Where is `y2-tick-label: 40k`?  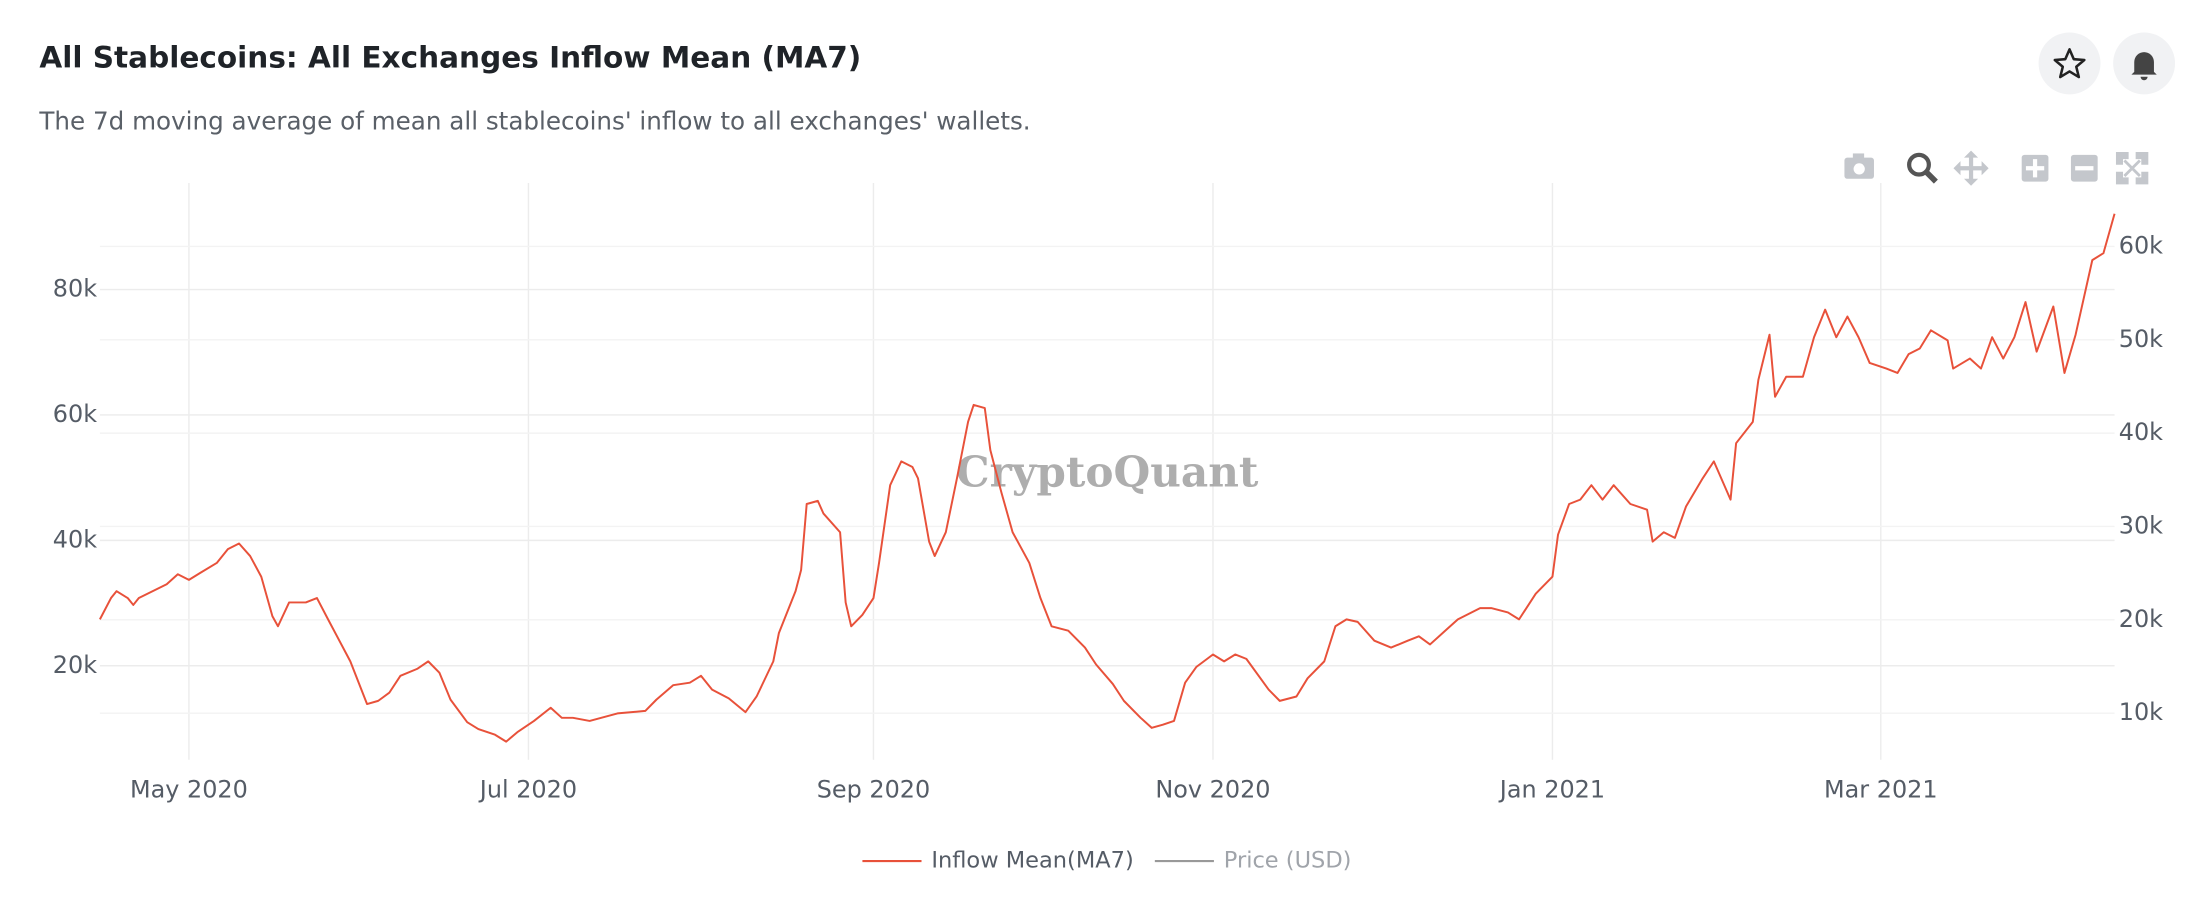
y2-tick-label: 40k is located at coordinates (2141, 432).